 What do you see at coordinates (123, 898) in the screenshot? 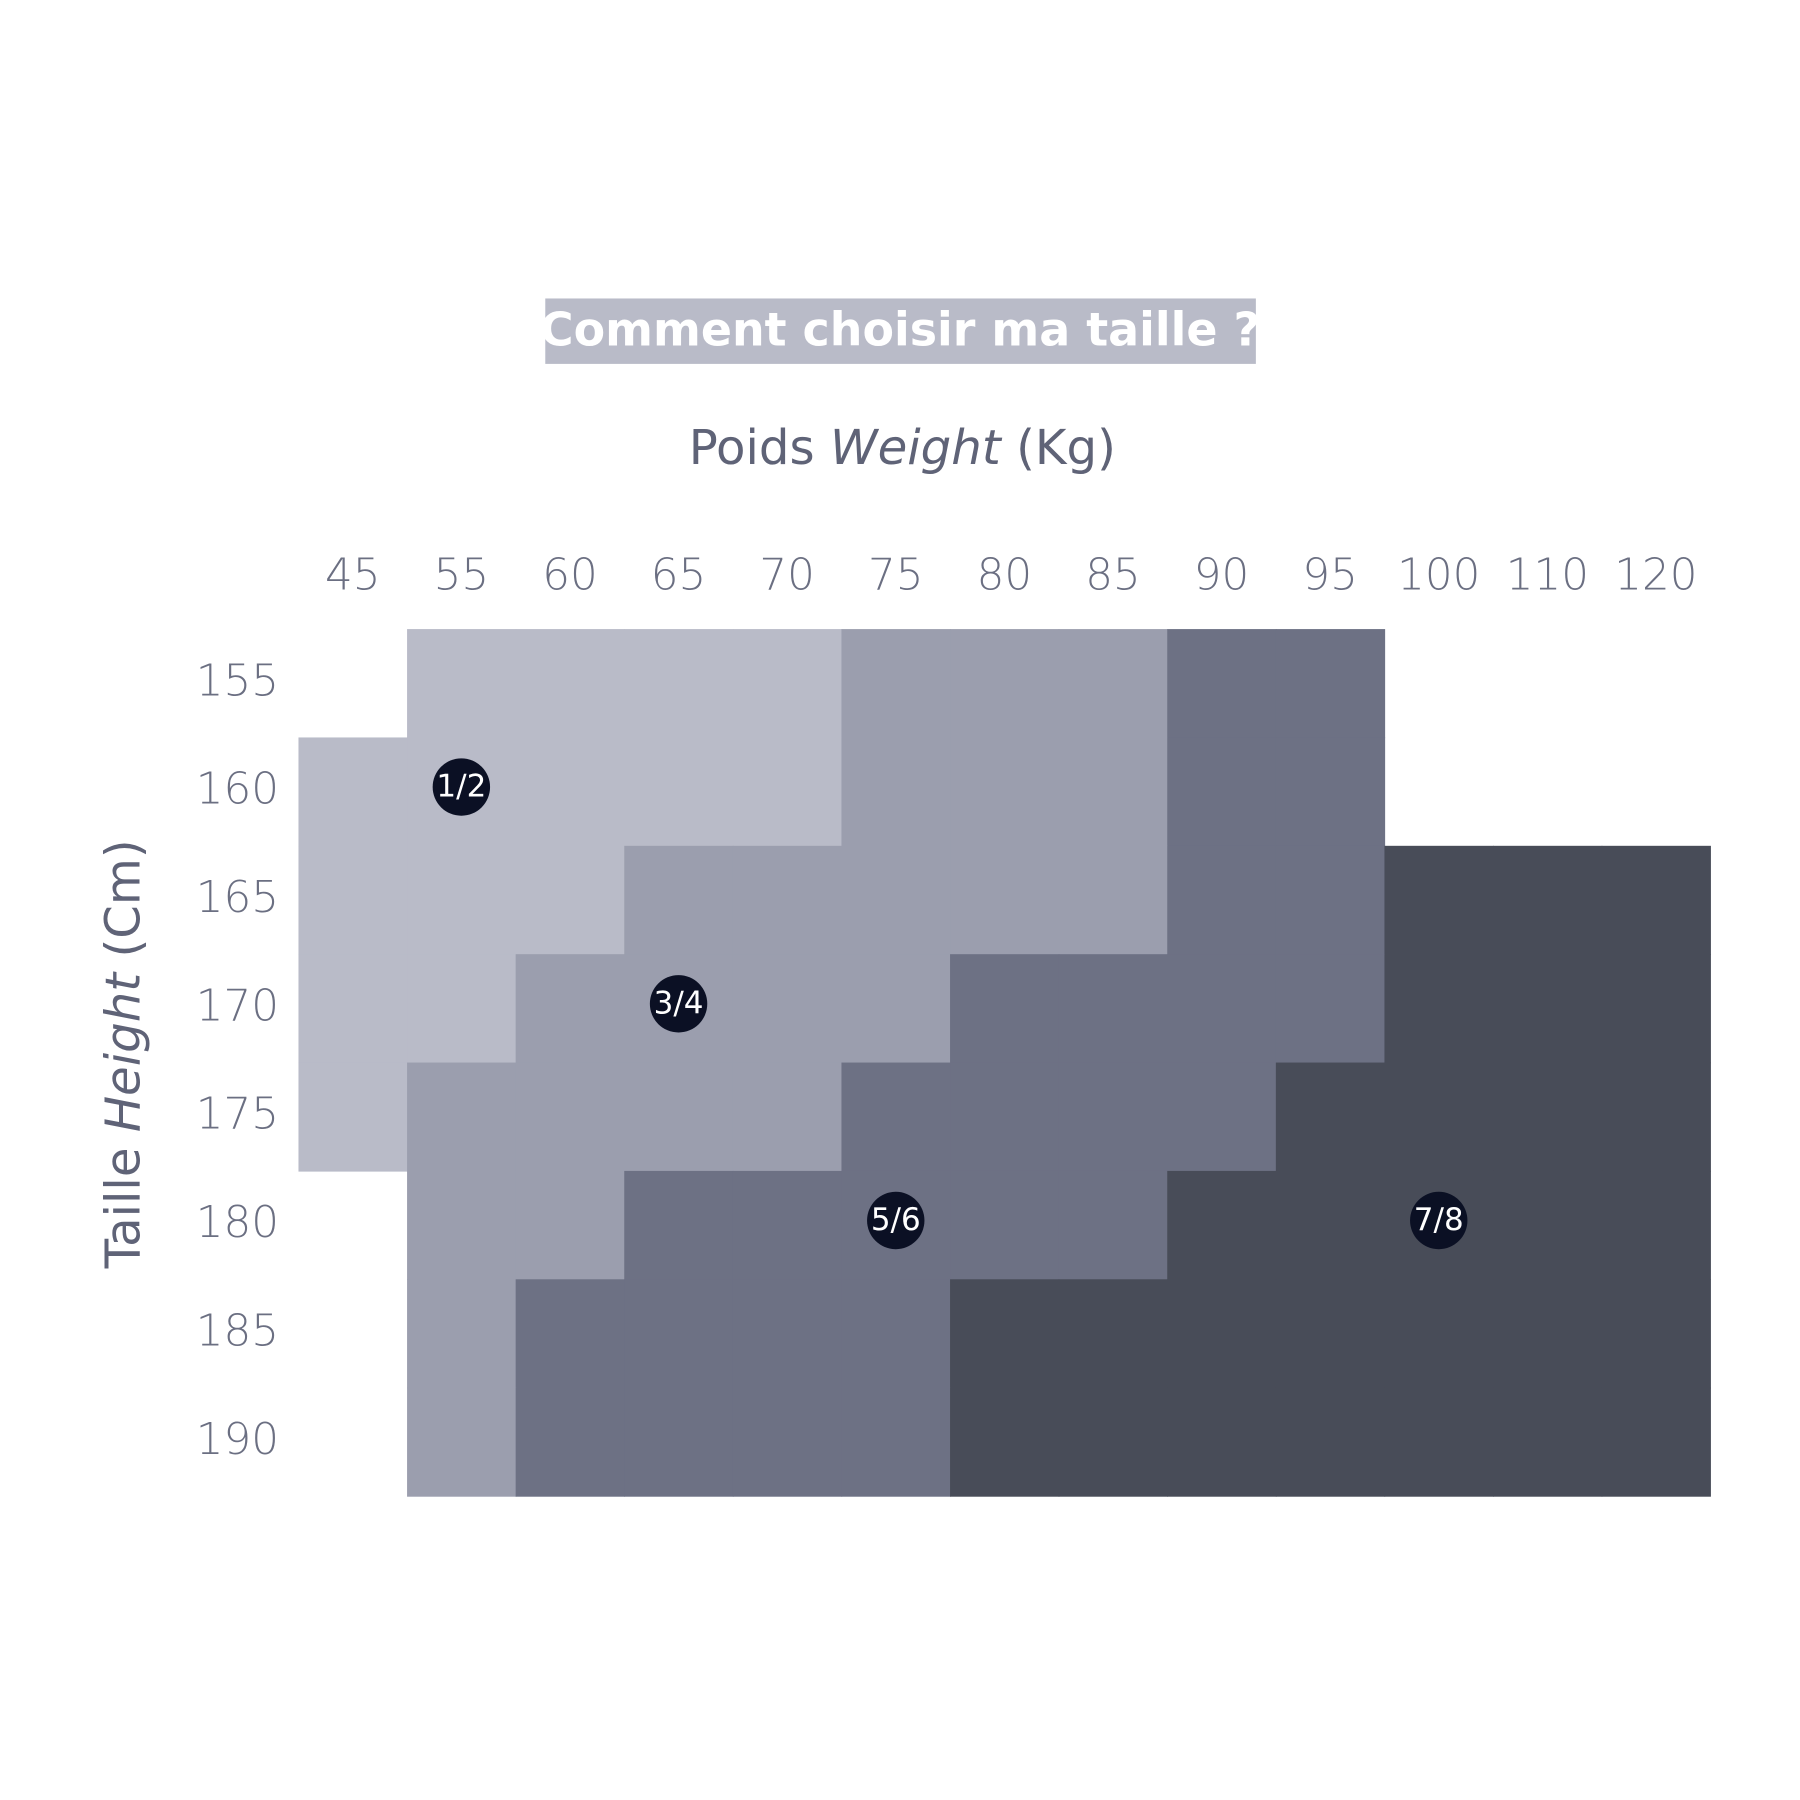
I see `y-title-unit: (Cm)` at bounding box center [123, 898].